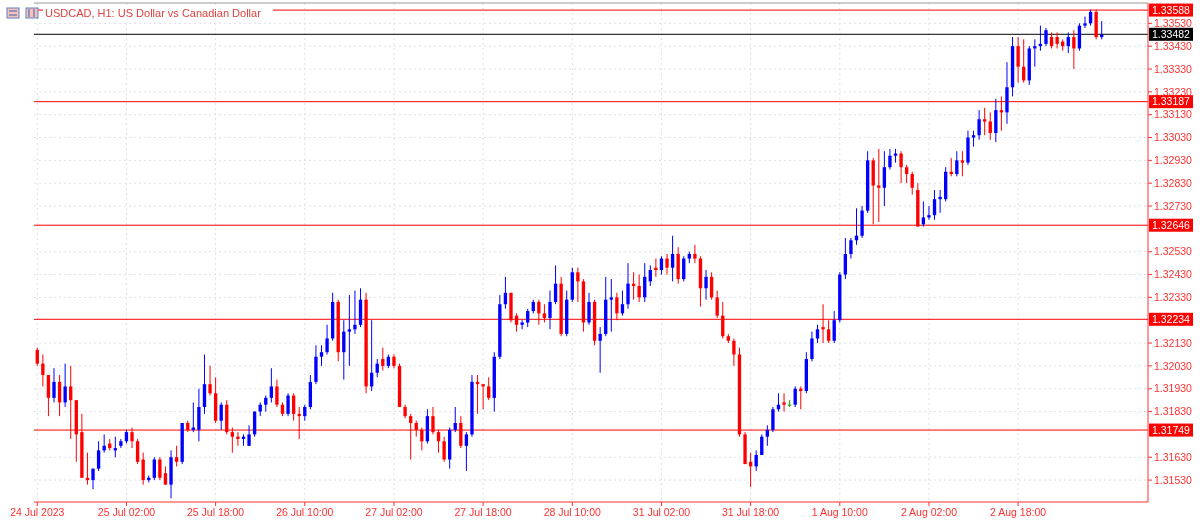  Describe the element at coordinates (1173, 411) in the screenshot. I see `y-tick-label: 1.31830` at that location.